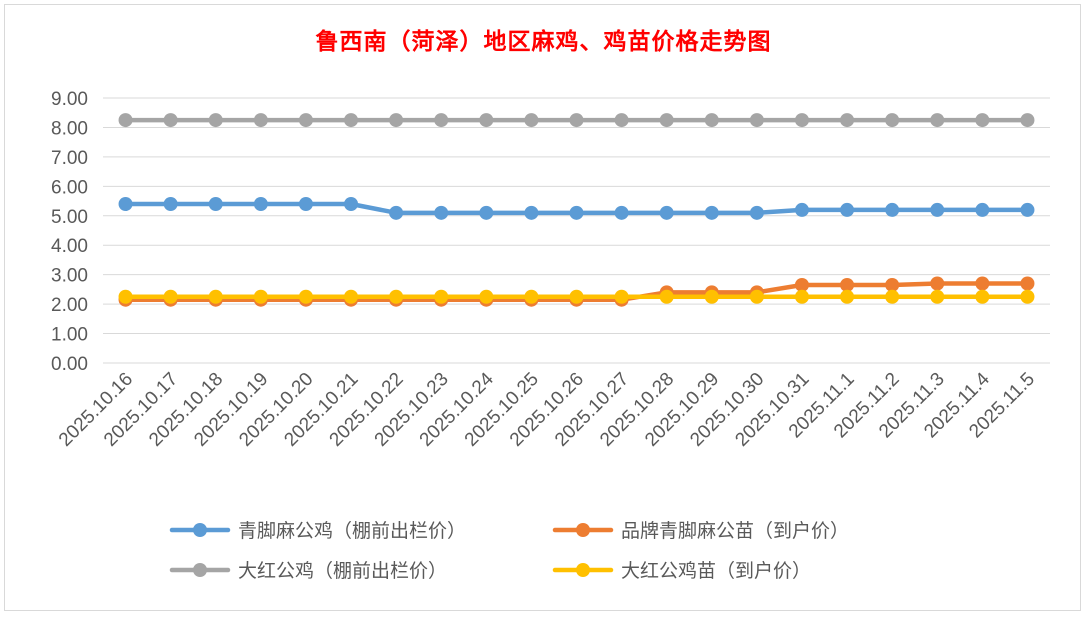 Image resolution: width=1087 pixels, height=617 pixels. Describe the element at coordinates (735, 531) in the screenshot. I see `legend-label: 品牌青脚麻公苗（到户价）` at that location.